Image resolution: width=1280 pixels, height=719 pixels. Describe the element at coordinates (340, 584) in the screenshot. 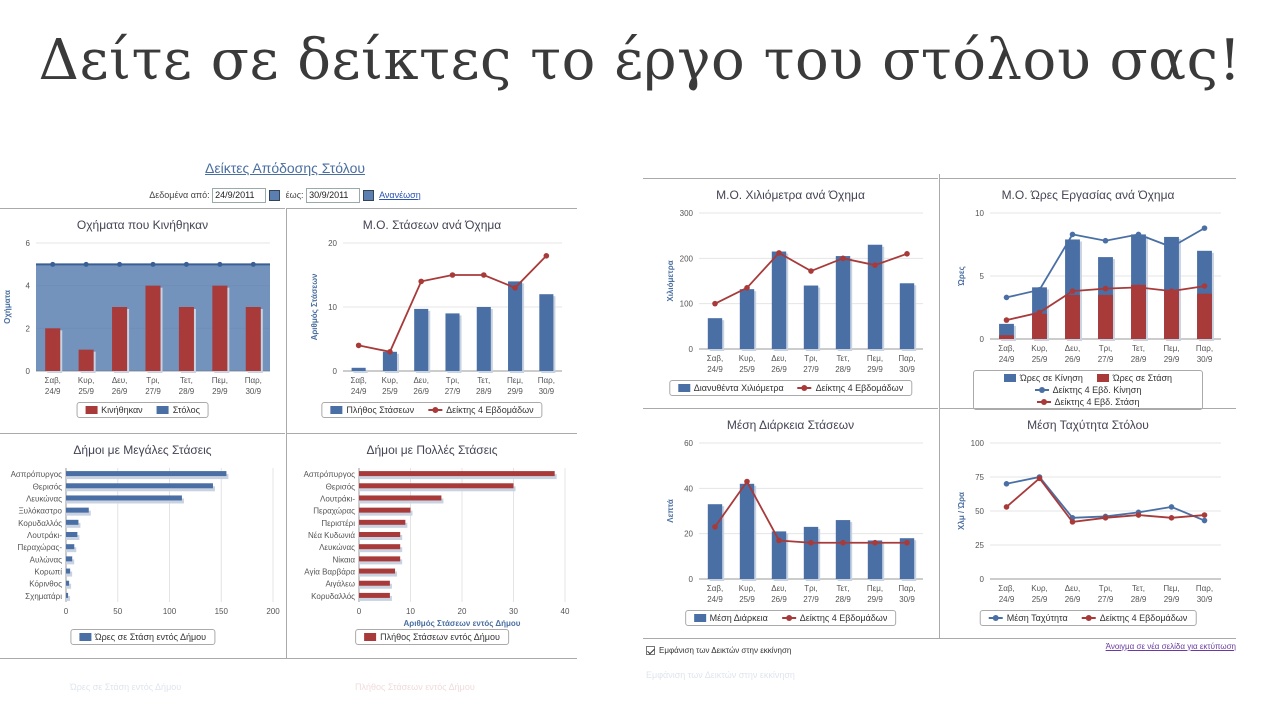

I see `y-tick-label: Αιγάλεω` at that location.